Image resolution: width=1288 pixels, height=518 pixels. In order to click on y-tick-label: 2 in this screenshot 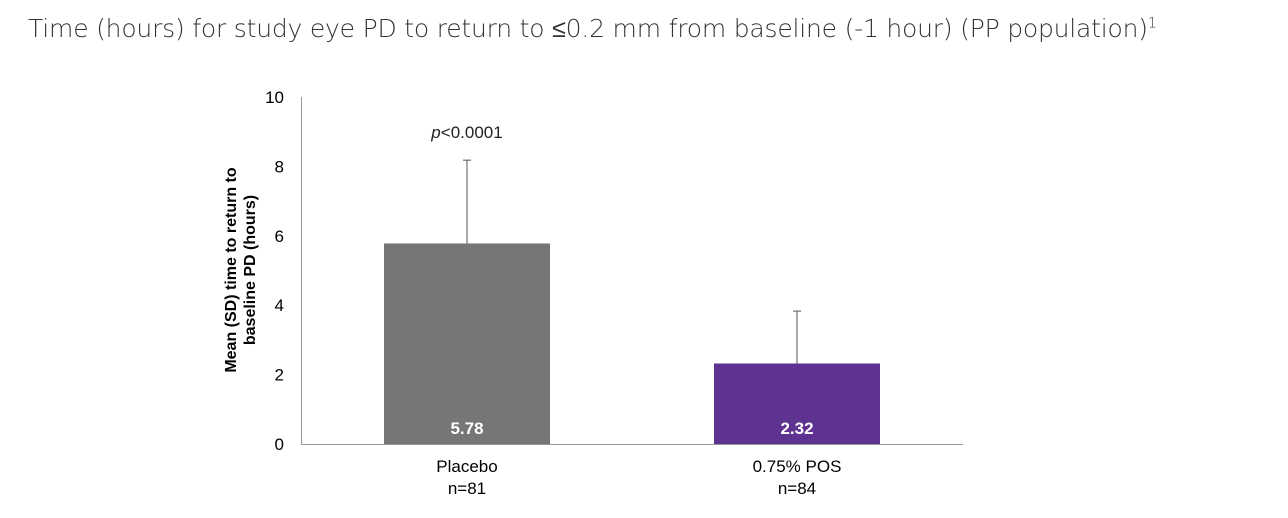, I will do `click(279, 375)`.